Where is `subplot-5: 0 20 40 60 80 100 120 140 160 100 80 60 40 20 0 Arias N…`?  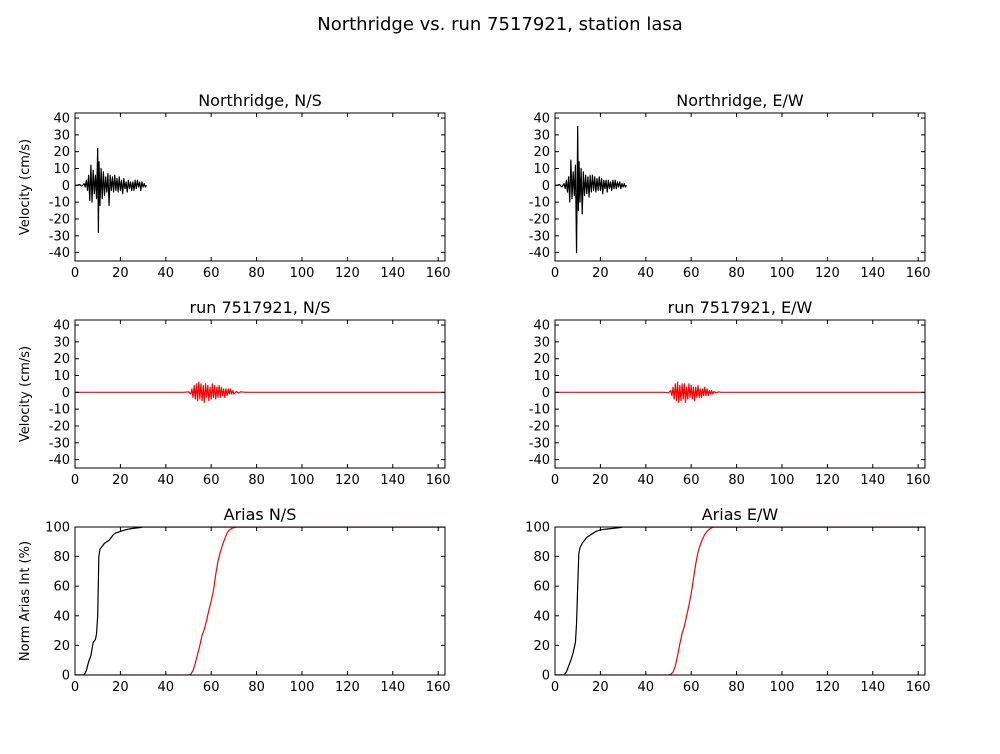
subplot-5: 0 20 40 60 80 100 120 140 160 100 80 60 40 20 0 Arias N… is located at coordinates (234, 600).